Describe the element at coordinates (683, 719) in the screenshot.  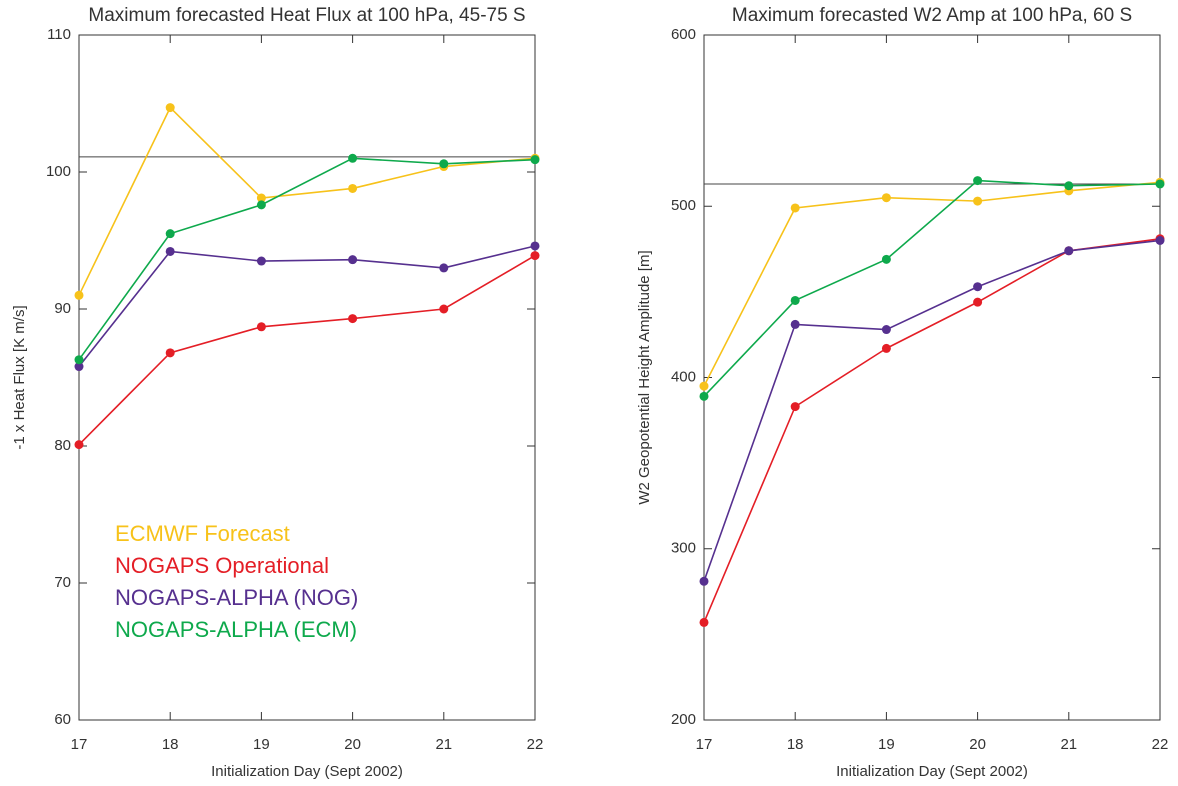
I see `y-tick-label: 200` at that location.